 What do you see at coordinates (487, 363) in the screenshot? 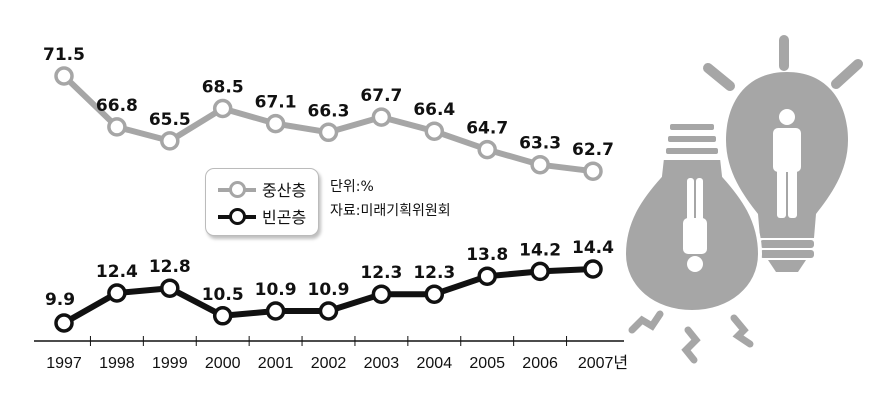
I see `x-tick-label: 2005` at bounding box center [487, 363].